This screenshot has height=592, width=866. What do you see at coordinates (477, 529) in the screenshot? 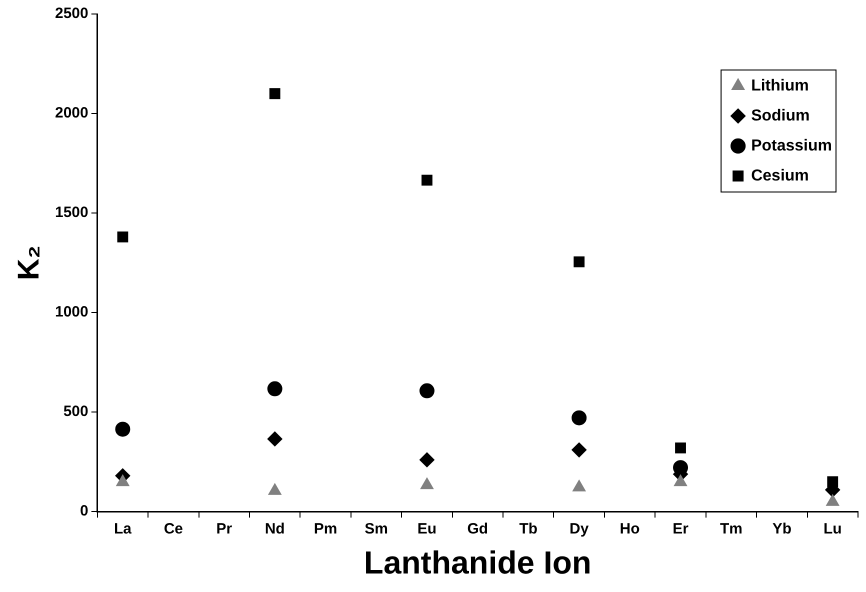
I see `x-tick-label: Gd` at bounding box center [477, 529].